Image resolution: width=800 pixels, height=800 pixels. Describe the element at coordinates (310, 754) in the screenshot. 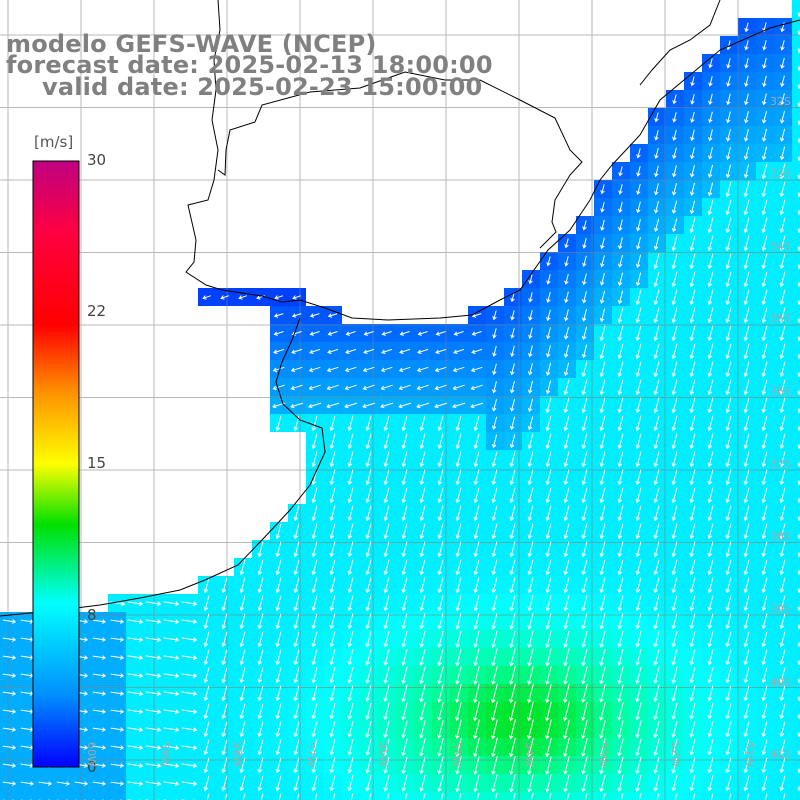

I see `lon-label-57w: 57W` at that location.